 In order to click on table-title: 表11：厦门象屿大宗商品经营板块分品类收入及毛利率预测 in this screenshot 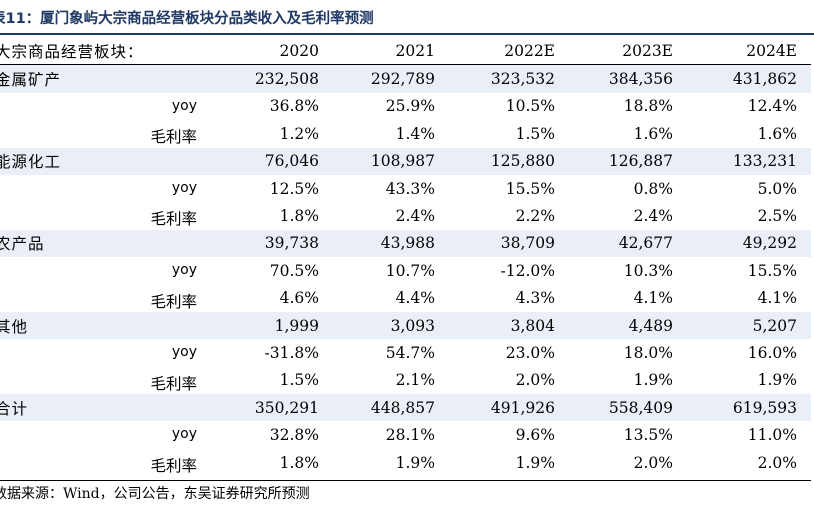, I will do `click(187, 19)`.